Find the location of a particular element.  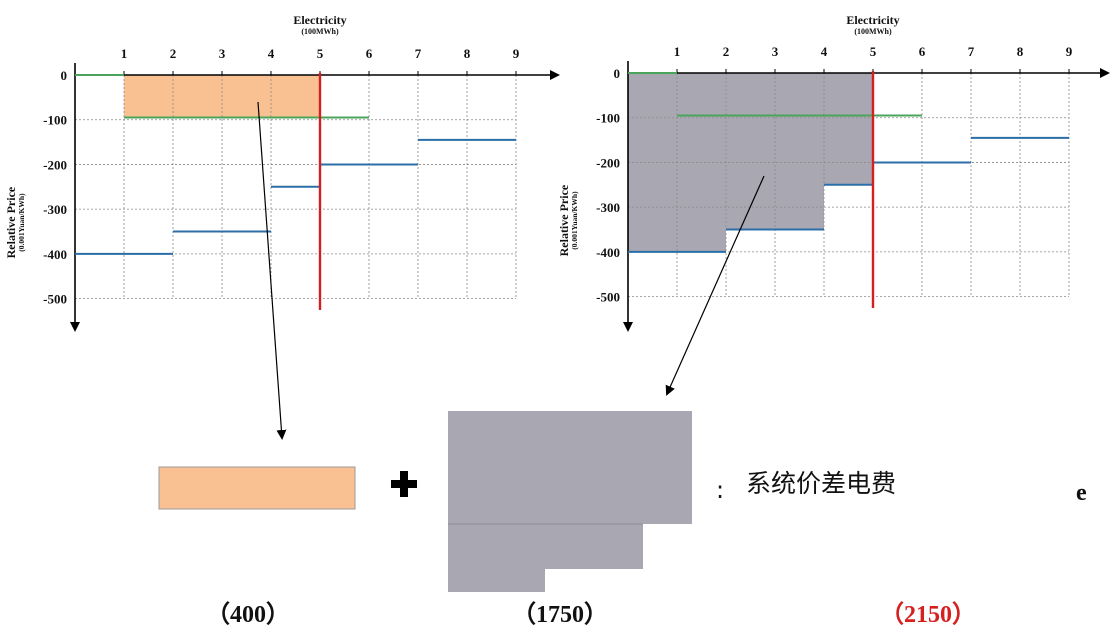

arrow-right-to-gray is located at coordinates (715, 285).